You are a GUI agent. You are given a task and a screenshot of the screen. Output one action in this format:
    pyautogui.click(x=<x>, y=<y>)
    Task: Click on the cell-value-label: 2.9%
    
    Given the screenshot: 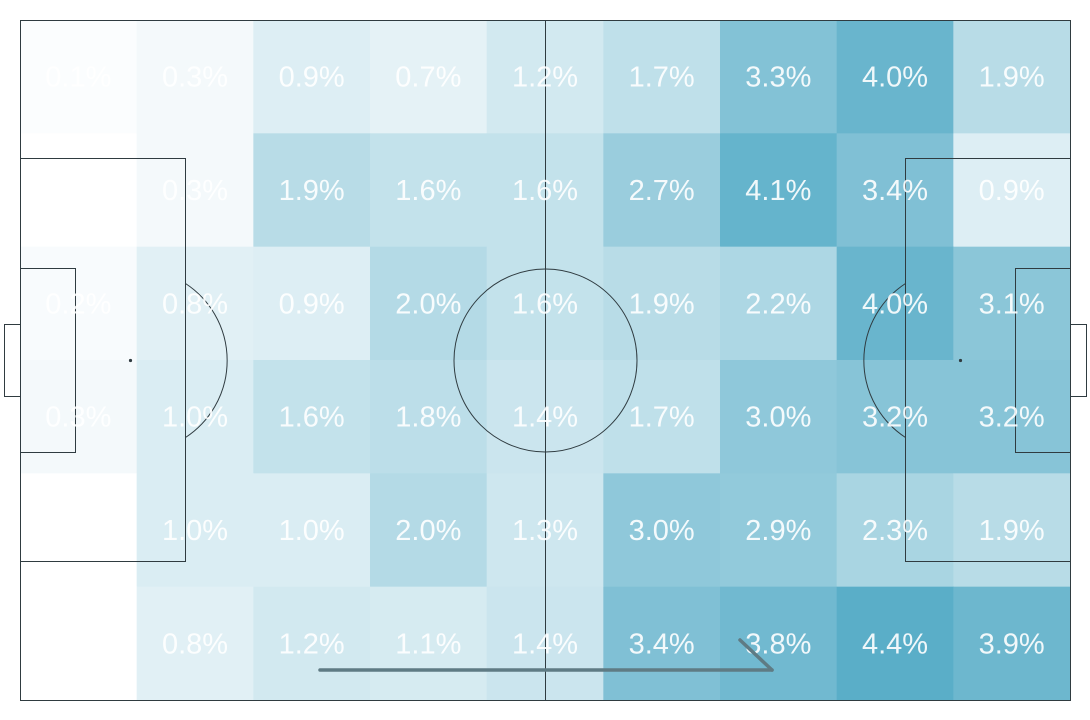 What is the action you would take?
    pyautogui.click(x=778, y=531)
    